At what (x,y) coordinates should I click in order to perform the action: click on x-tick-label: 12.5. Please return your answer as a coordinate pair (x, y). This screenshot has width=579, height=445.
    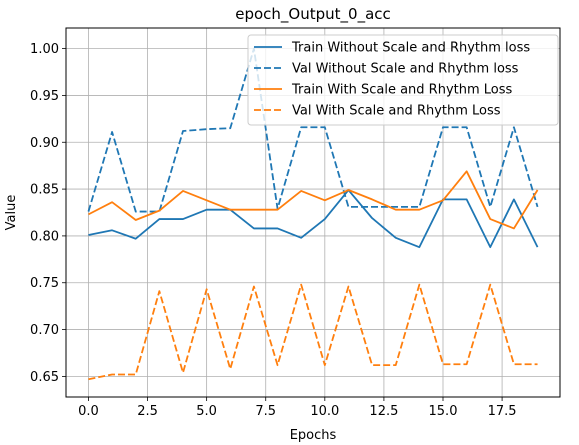
    Looking at the image, I should click on (383, 411).